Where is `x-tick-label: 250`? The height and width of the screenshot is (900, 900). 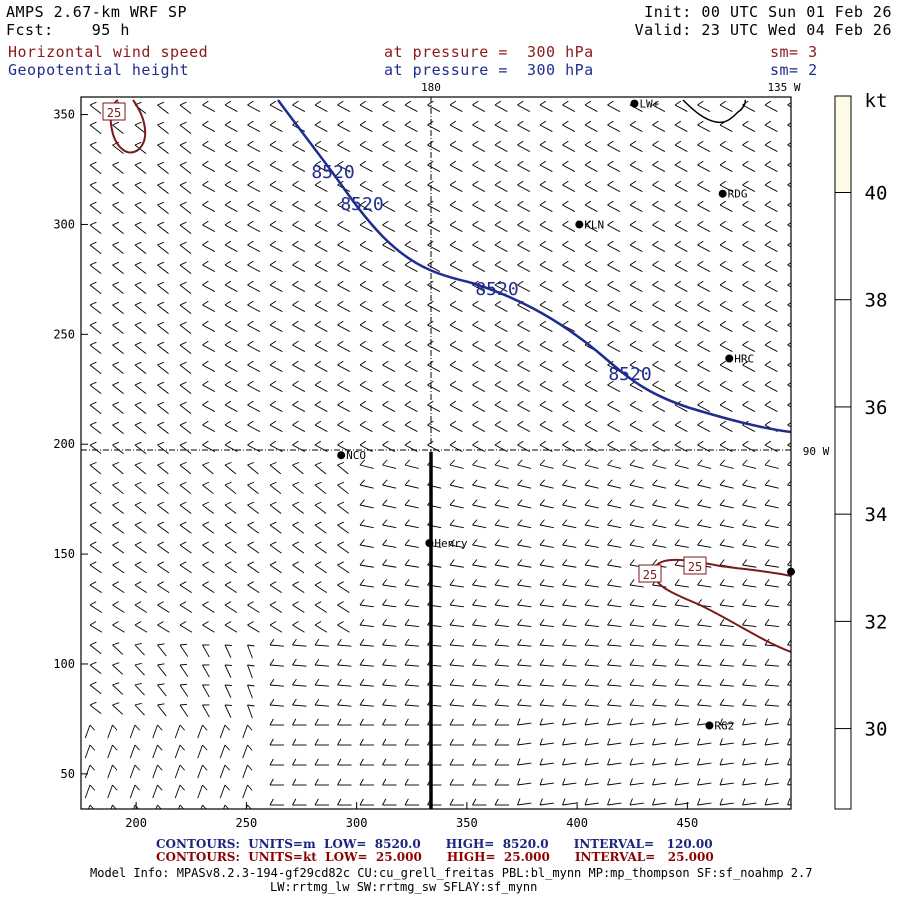 x-tick-label: 250 is located at coordinates (247, 823).